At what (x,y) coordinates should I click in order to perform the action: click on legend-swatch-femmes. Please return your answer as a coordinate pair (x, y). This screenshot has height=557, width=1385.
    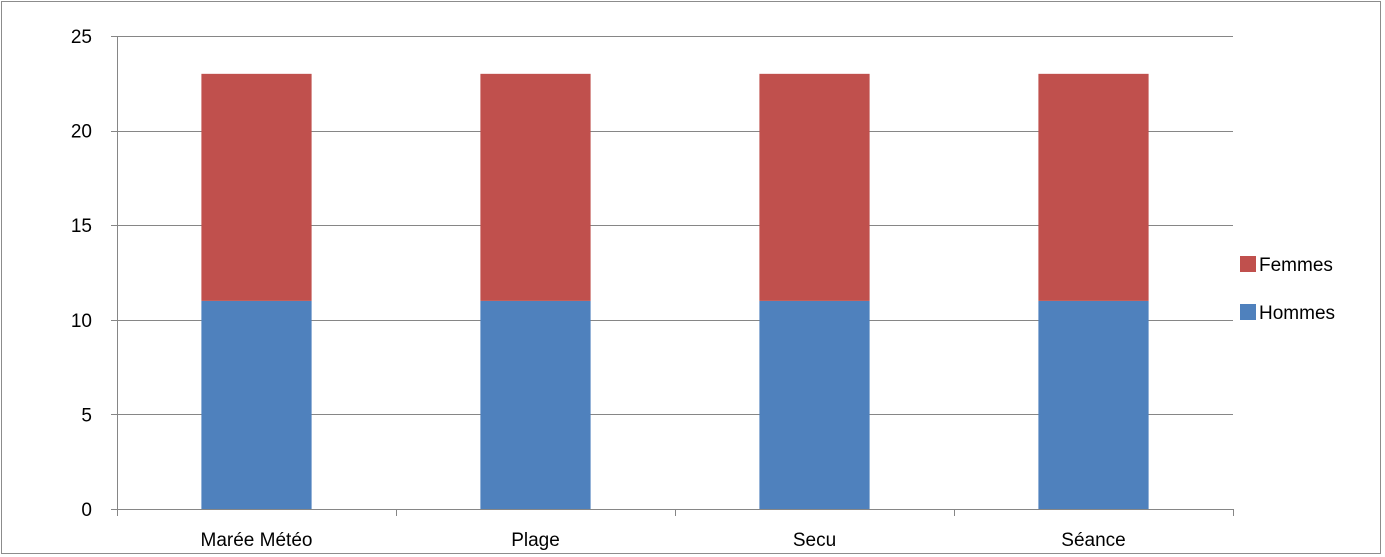
    Looking at the image, I should click on (1248, 264).